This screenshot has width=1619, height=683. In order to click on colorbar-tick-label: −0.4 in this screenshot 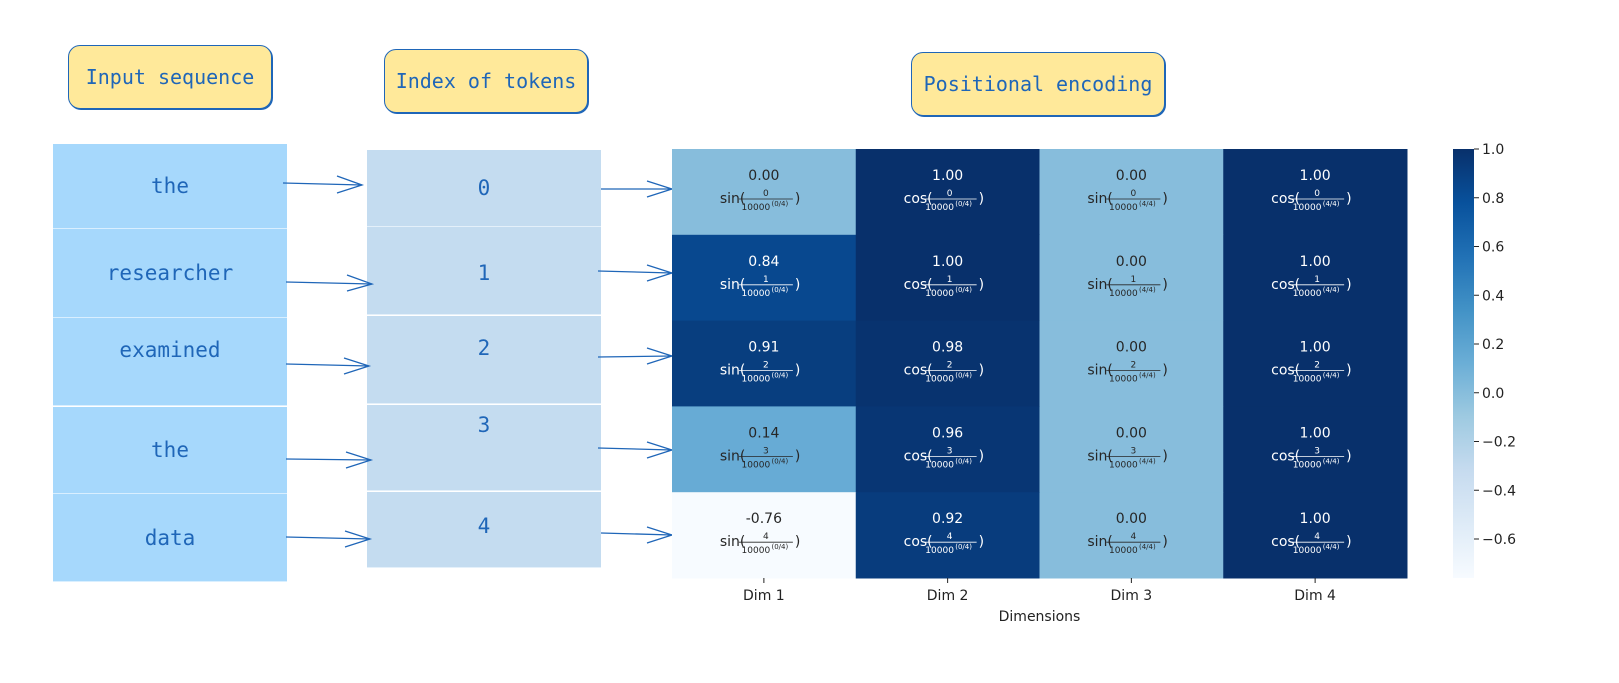, I will do `click(1499, 491)`.